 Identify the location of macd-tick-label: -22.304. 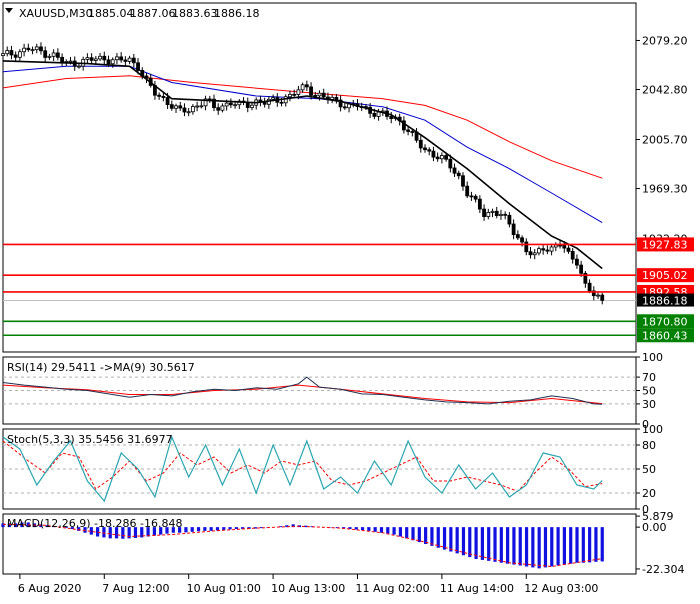
(663, 569).